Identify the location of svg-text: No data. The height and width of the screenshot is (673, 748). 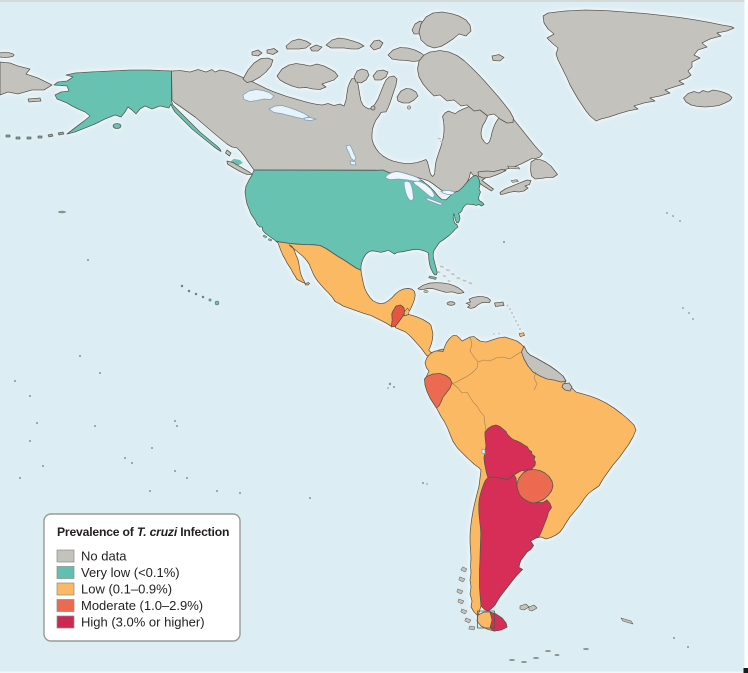
(104, 556).